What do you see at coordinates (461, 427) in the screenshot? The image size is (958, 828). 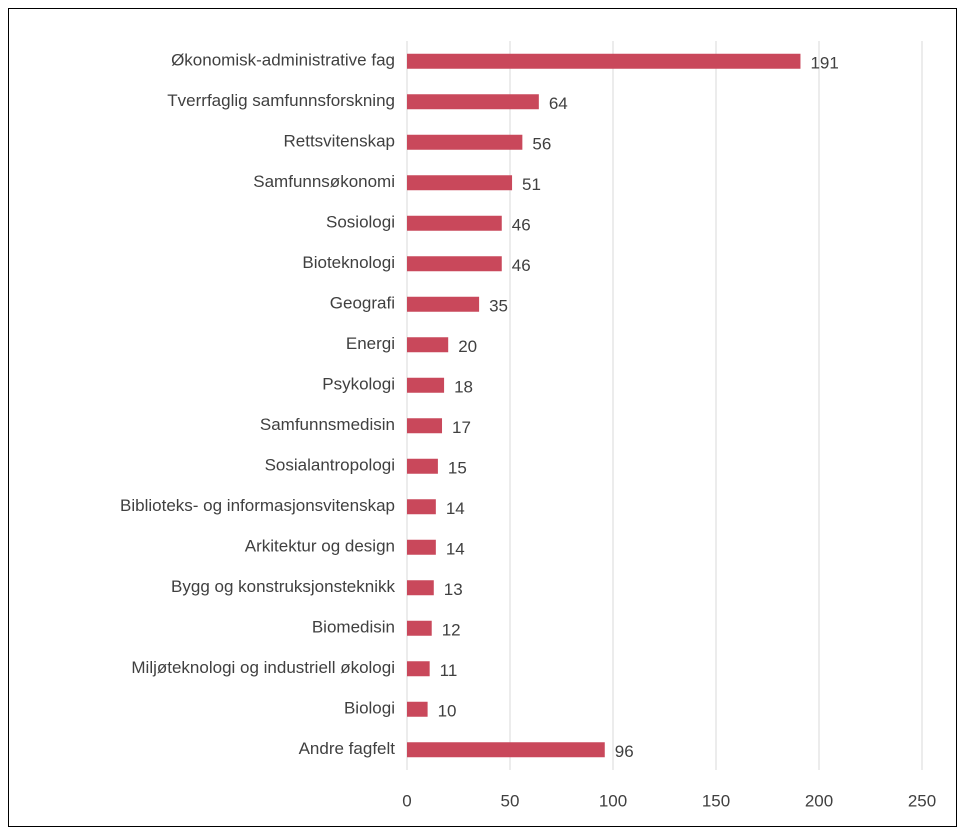 I see `data-label: 17` at bounding box center [461, 427].